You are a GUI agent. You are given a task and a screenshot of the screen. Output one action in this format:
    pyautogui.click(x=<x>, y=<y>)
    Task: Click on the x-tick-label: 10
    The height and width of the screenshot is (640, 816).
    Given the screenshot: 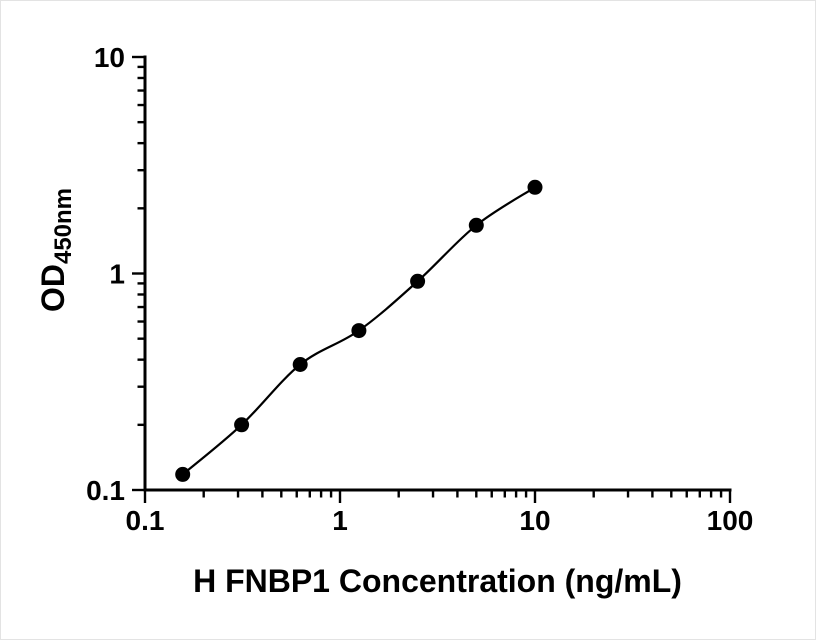 What is the action you would take?
    pyautogui.click(x=534, y=520)
    